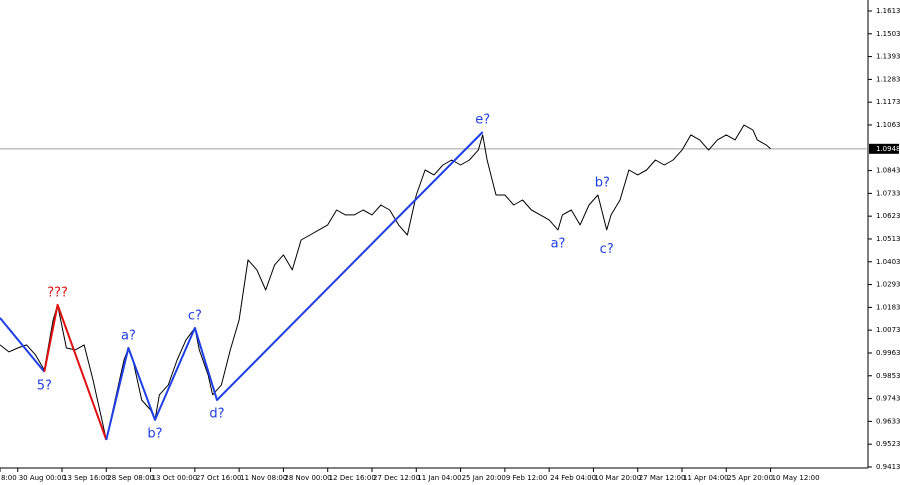  I want to click on x-tick-label: 30 Aug 00:00, so click(42, 478).